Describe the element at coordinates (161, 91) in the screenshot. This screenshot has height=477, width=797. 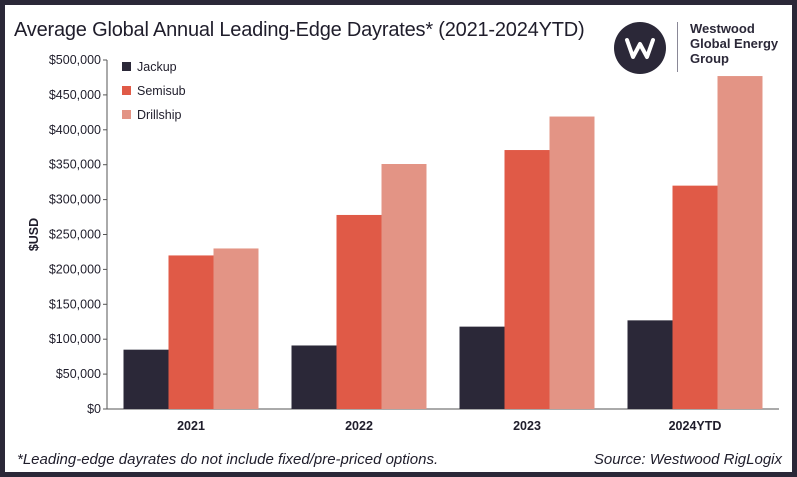
I see `legend-label-semisub: Semisub` at that location.